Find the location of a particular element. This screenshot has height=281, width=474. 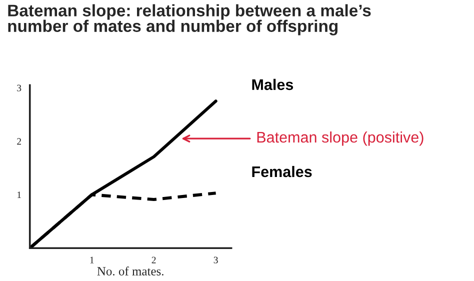

x-tick-label: 1 is located at coordinates (92, 260).